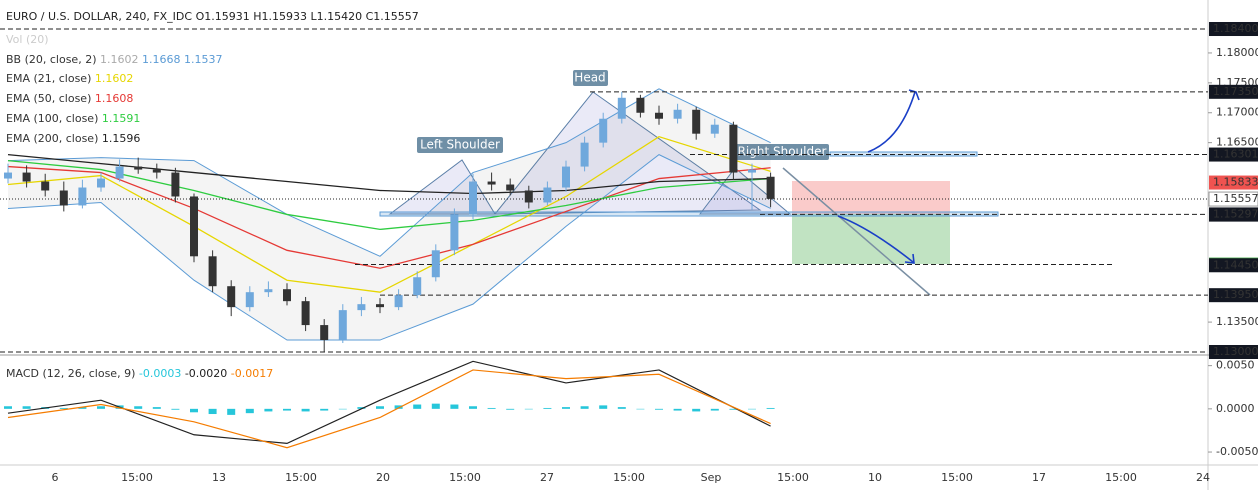 The image size is (1258, 490). I want to click on arrow-up, so click(891, 122).